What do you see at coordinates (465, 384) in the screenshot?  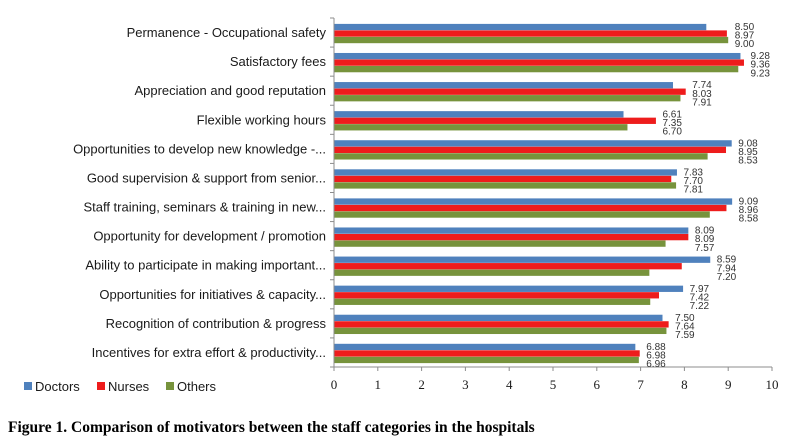 I see `x-tick-label: 3` at bounding box center [465, 384].